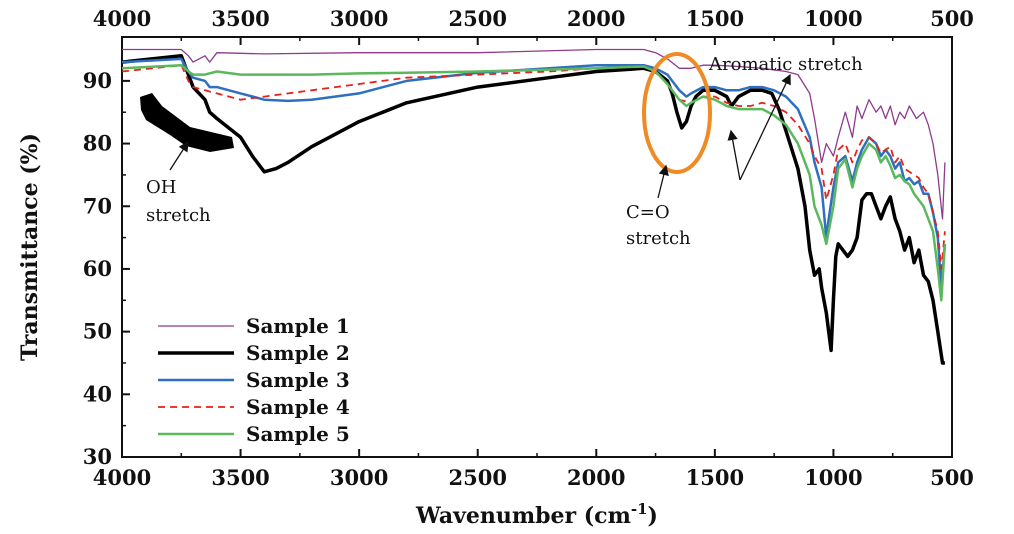 The height and width of the screenshot is (534, 1014). I want to click on x-tick-label-bottom: 1000, so click(833, 477).